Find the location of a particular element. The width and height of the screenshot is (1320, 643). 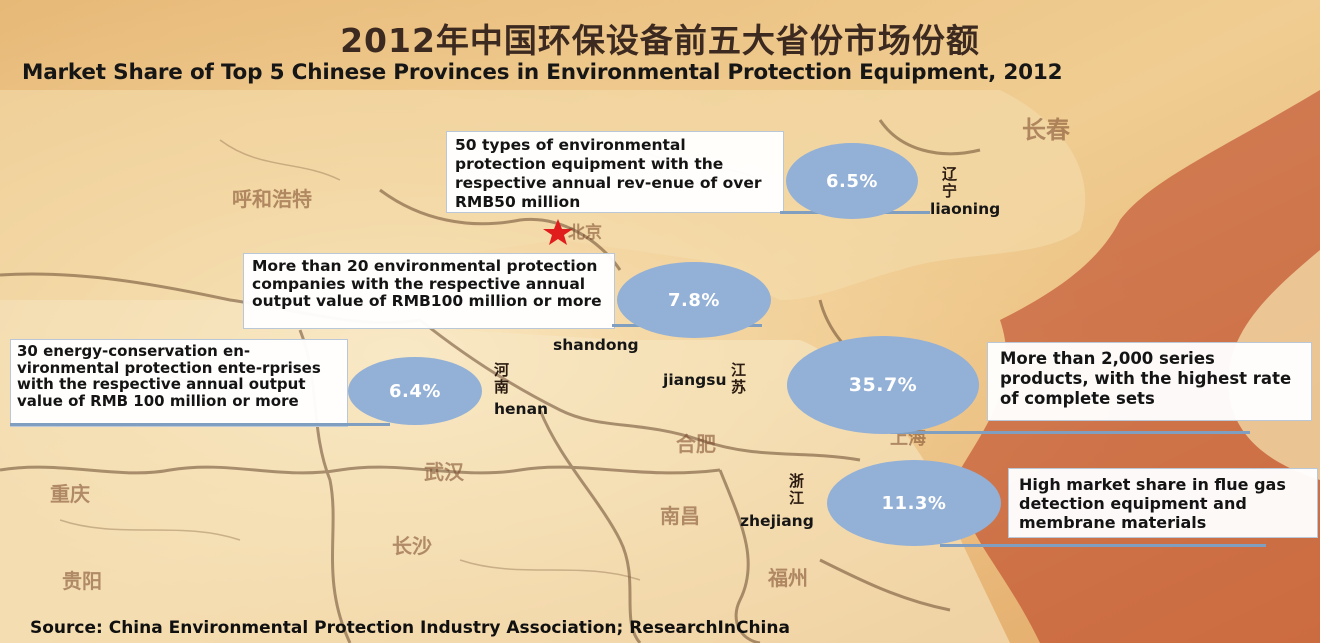

shandong-label-en: shandong is located at coordinates (596, 345).